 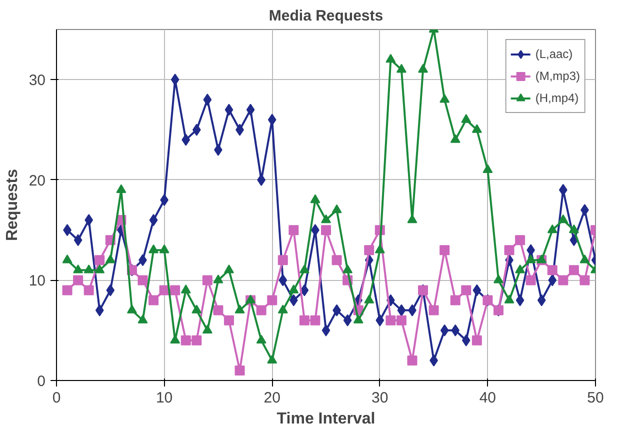 I want to click on x-tick-label: 0, so click(x=56, y=398).